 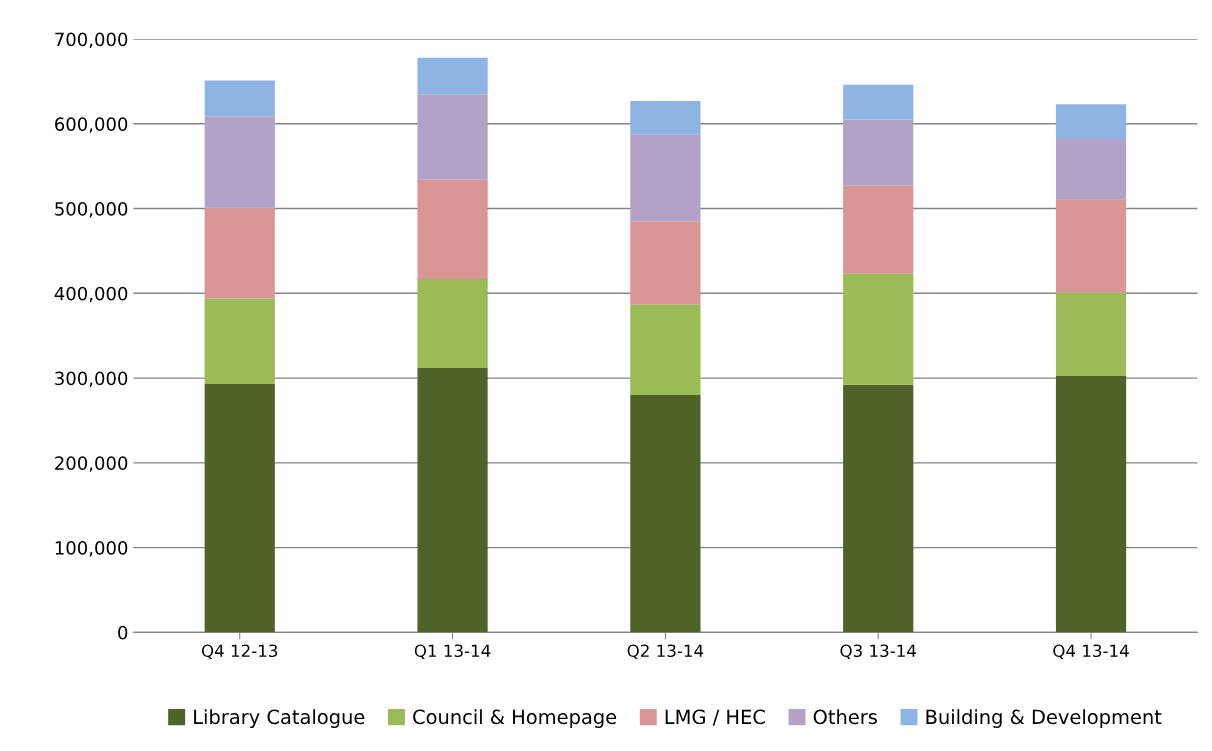 What do you see at coordinates (91, 125) in the screenshot?
I see `y-tick-label: 600,000` at bounding box center [91, 125].